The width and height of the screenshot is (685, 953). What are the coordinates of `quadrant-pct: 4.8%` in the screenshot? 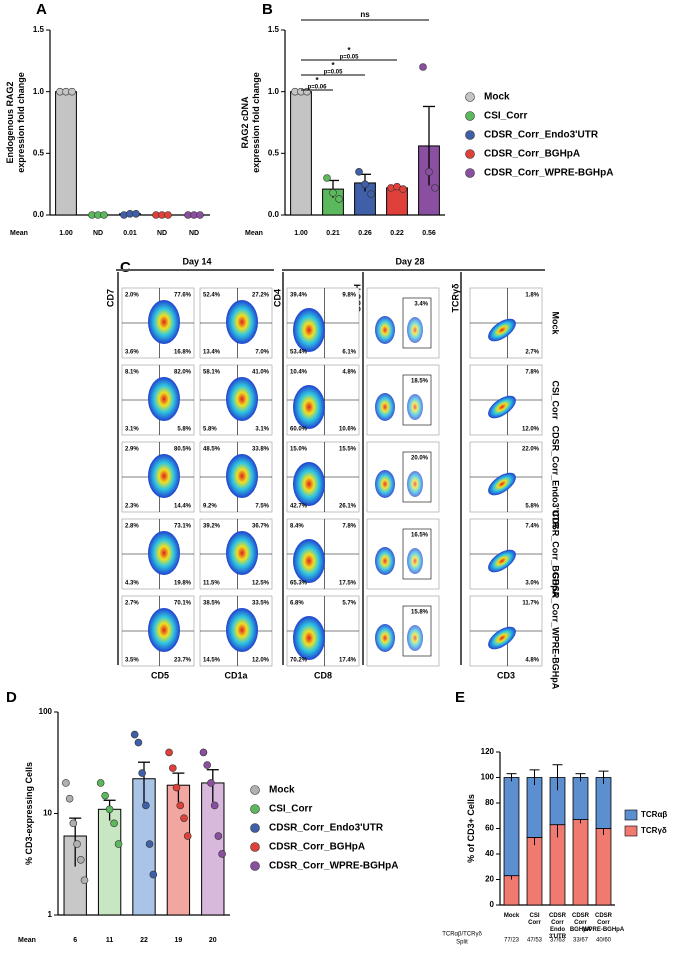 It's located at (349, 373).